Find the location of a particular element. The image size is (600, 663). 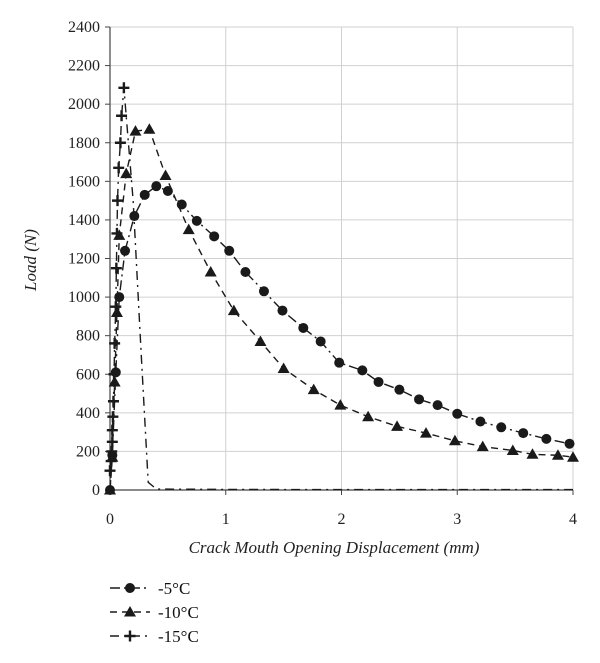

y-tick-label: 2000 is located at coordinates (84, 104).